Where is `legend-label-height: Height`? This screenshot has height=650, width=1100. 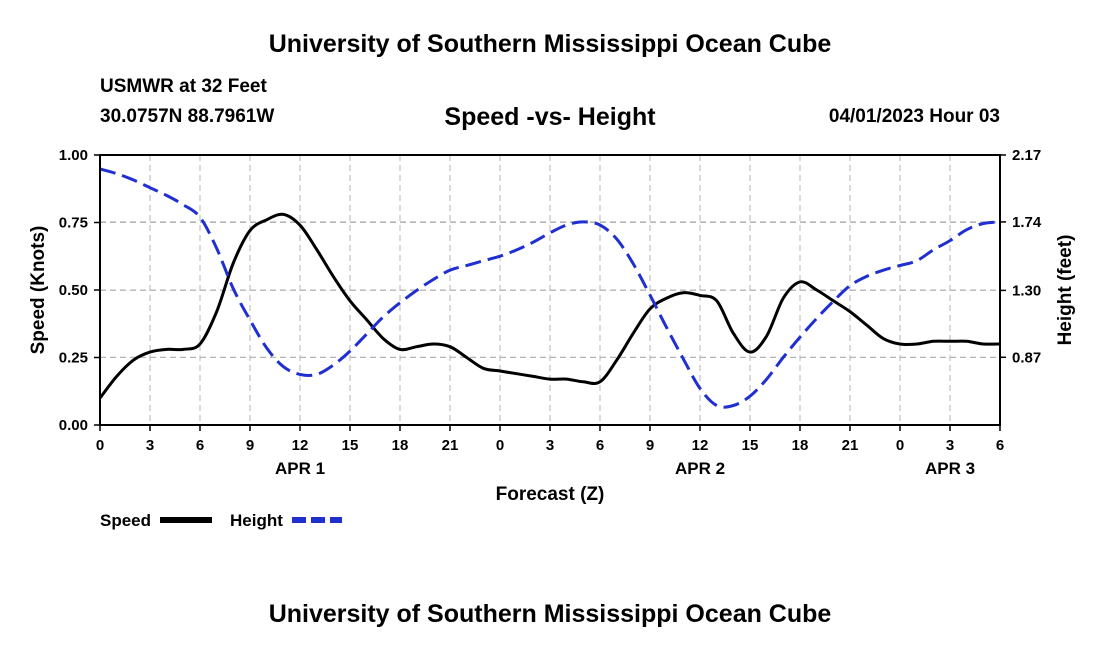 legend-label-height: Height is located at coordinates (256, 520).